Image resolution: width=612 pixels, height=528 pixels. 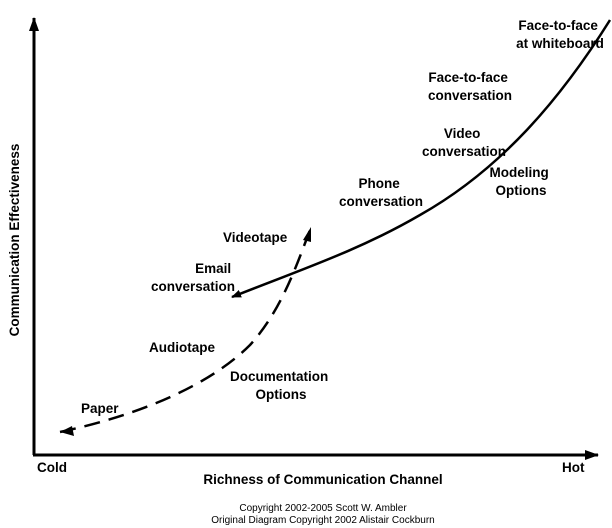 What do you see at coordinates (573, 467) in the screenshot?
I see `x-axis-max-label: Hot` at bounding box center [573, 467].